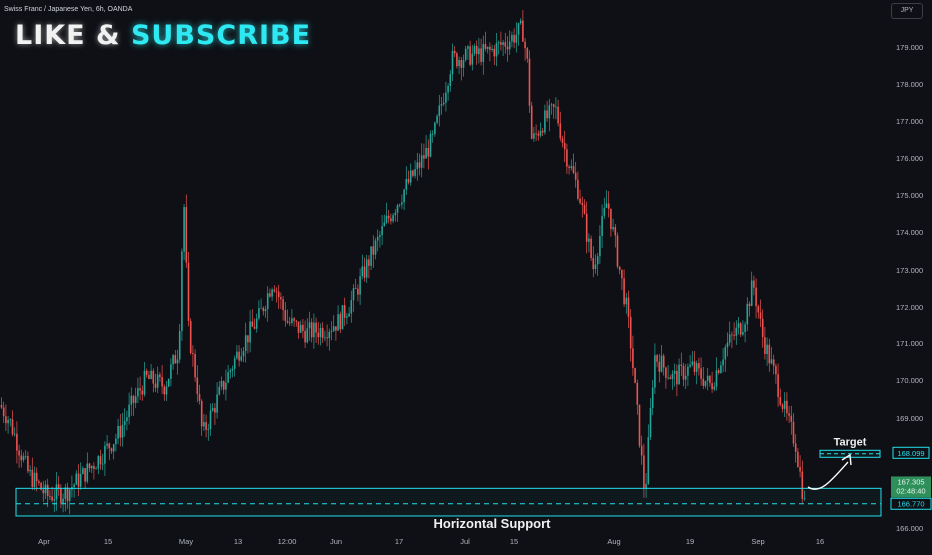 The height and width of the screenshot is (555, 932). Describe the element at coordinates (909, 84) in the screenshot. I see `y-tick-label: 178.000` at that location.